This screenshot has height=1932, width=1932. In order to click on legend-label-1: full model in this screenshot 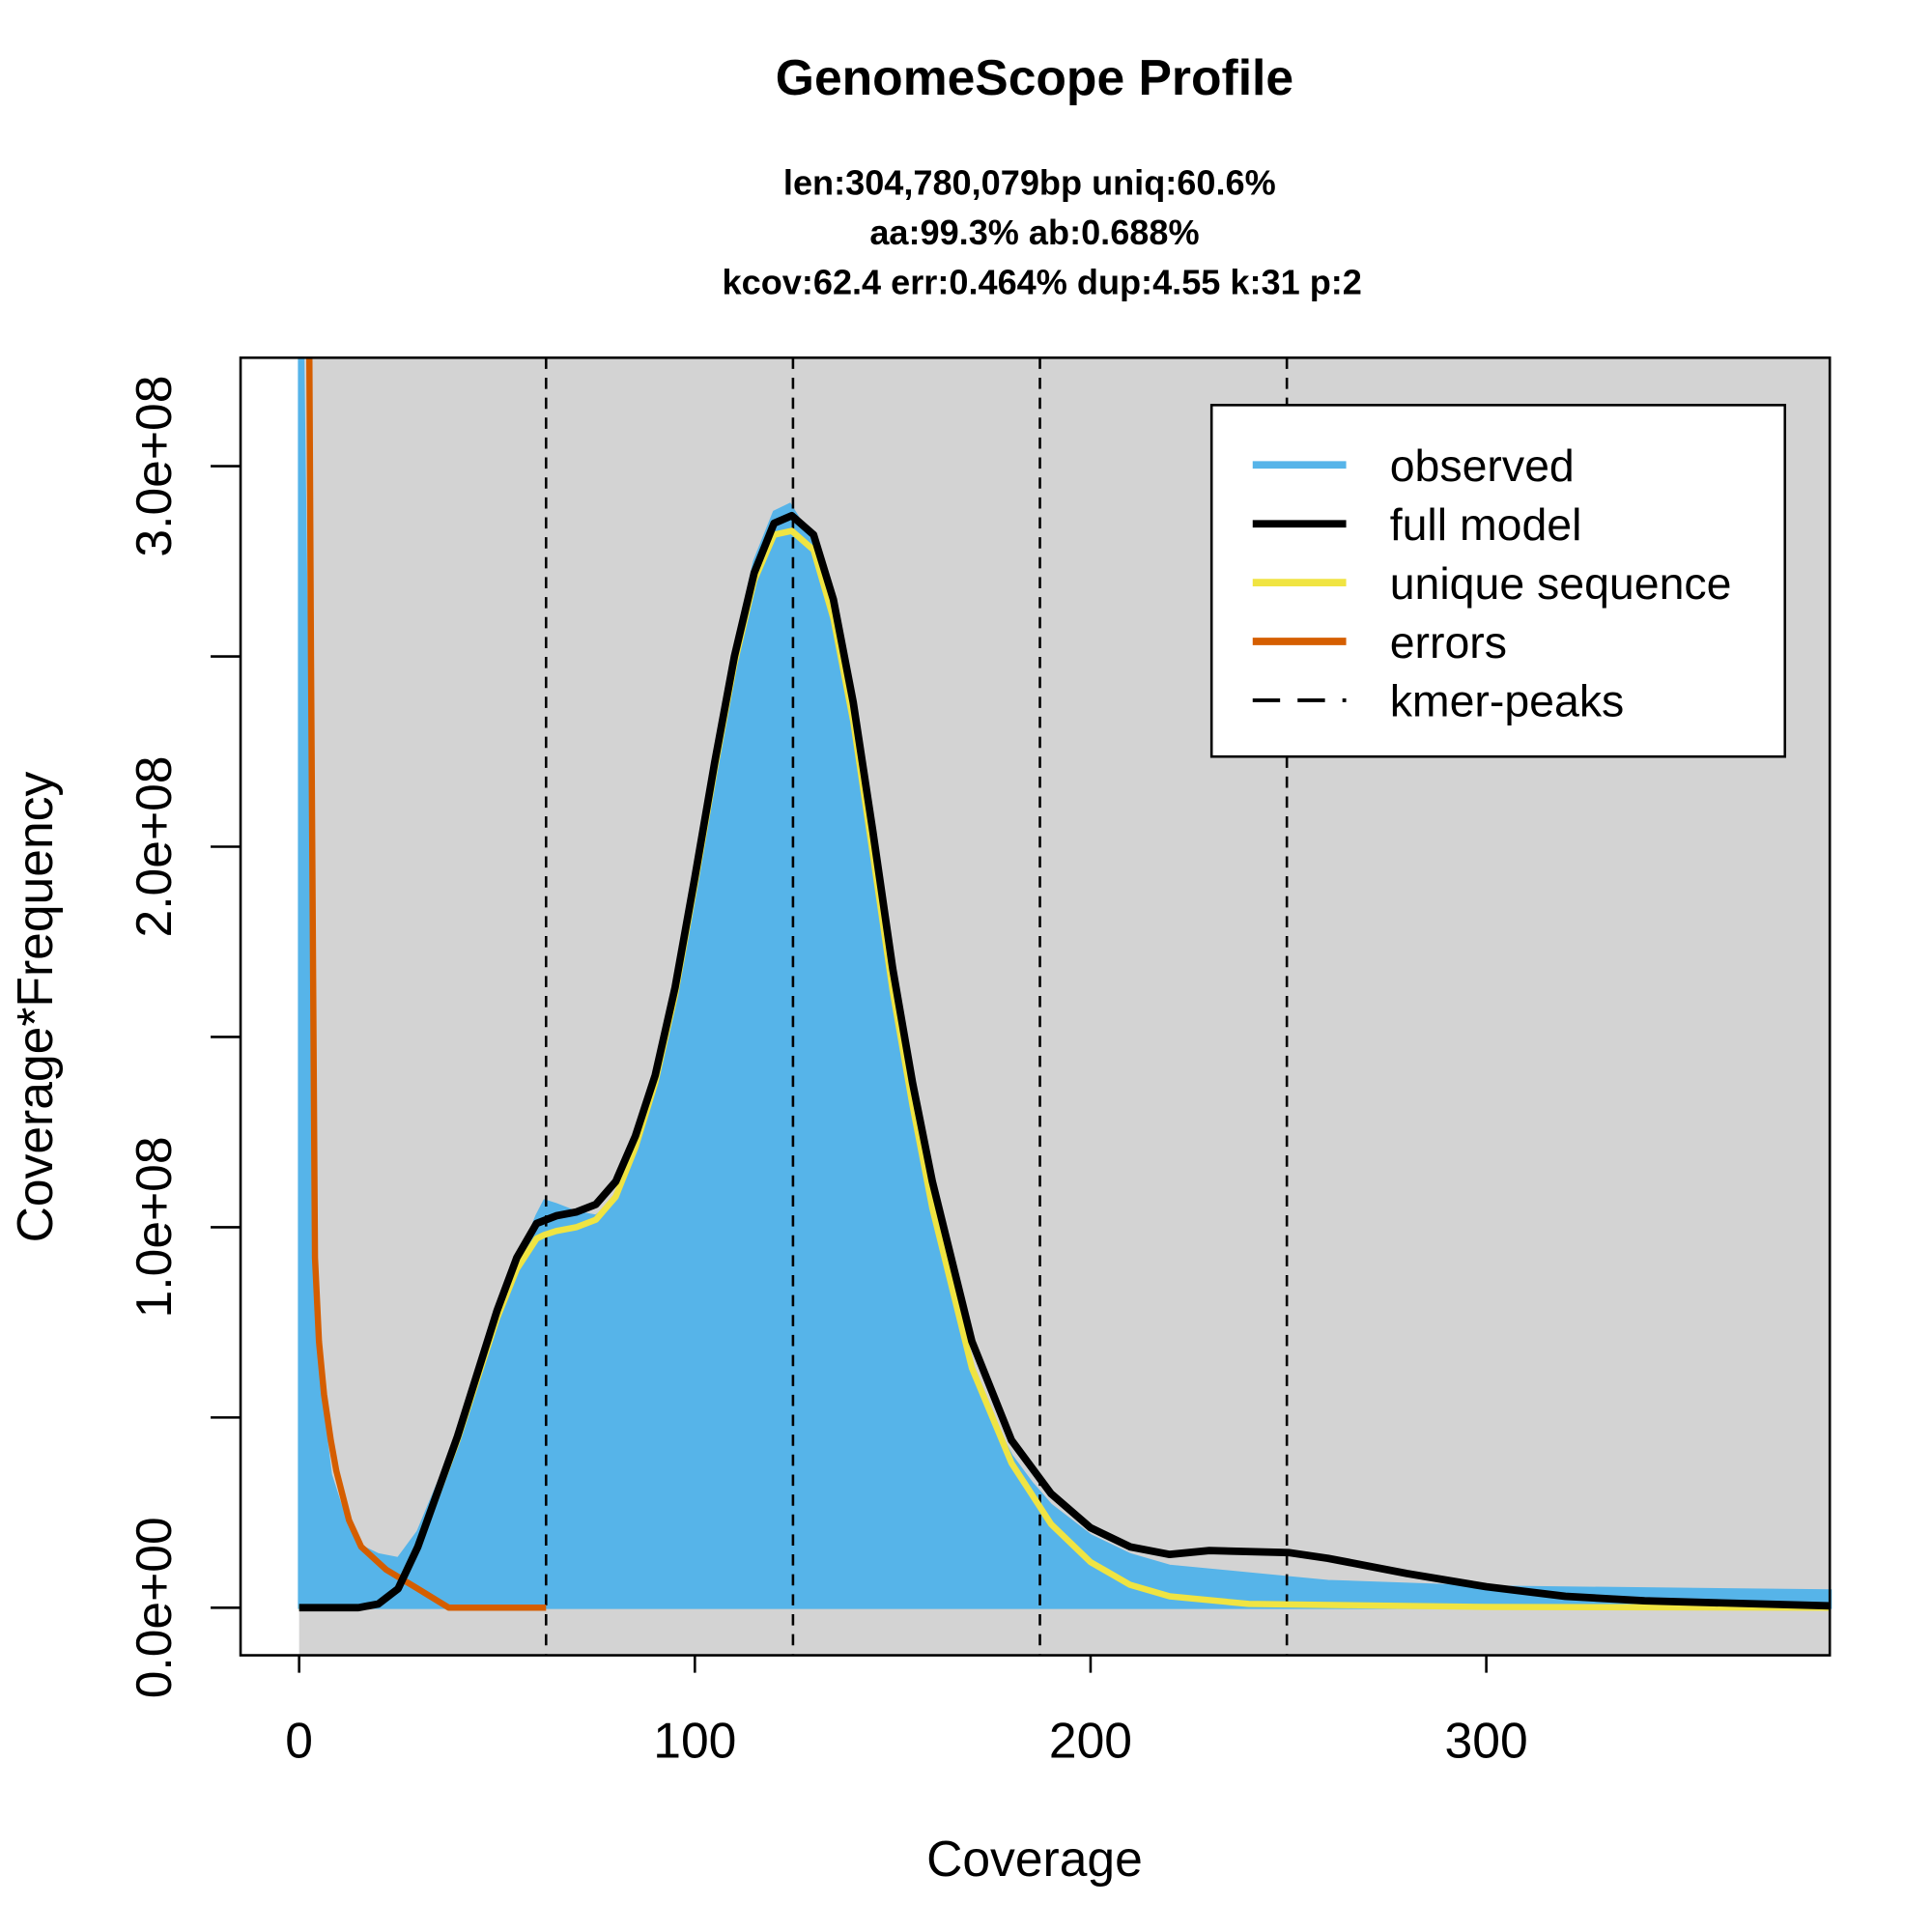, I will do `click(1486, 524)`.